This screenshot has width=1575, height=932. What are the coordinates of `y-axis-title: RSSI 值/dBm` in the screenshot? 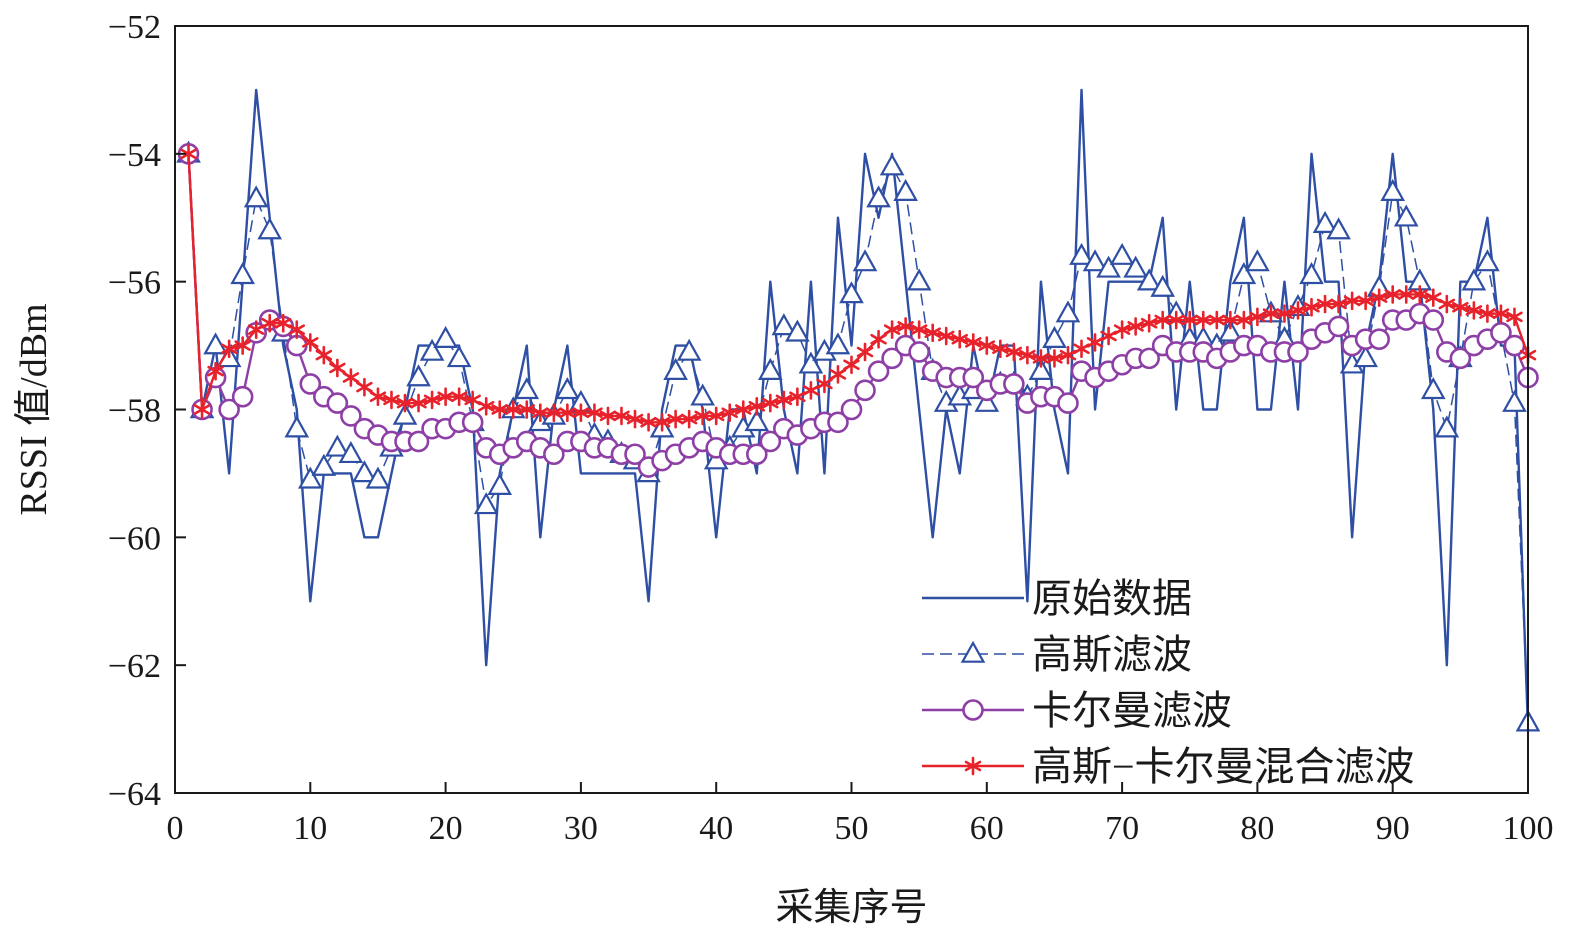 It's located at (34, 409).